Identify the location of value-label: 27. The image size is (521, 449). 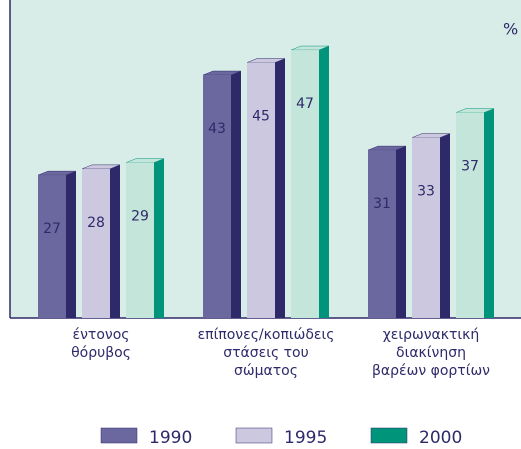
(52, 229).